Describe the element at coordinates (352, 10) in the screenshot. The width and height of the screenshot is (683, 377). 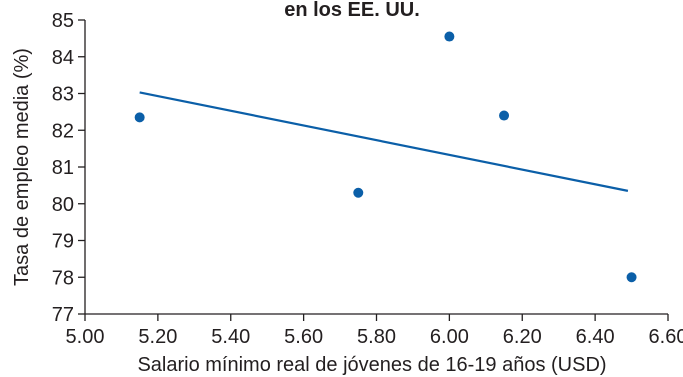
I see `chart-title: en los EE. UU.` at that location.